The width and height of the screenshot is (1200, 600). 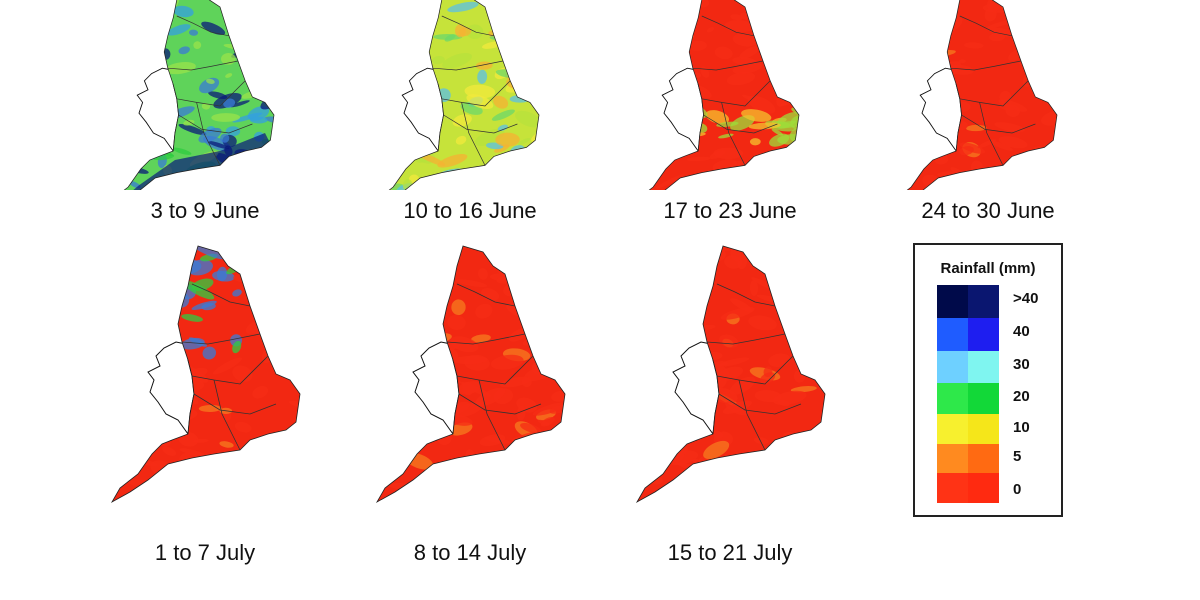 I want to click on panel-caption: 17 to 23 June, so click(x=730, y=210).